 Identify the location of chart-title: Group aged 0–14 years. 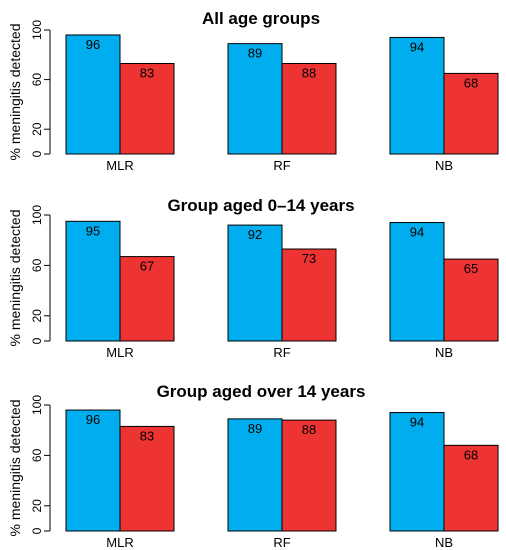
(260, 205).